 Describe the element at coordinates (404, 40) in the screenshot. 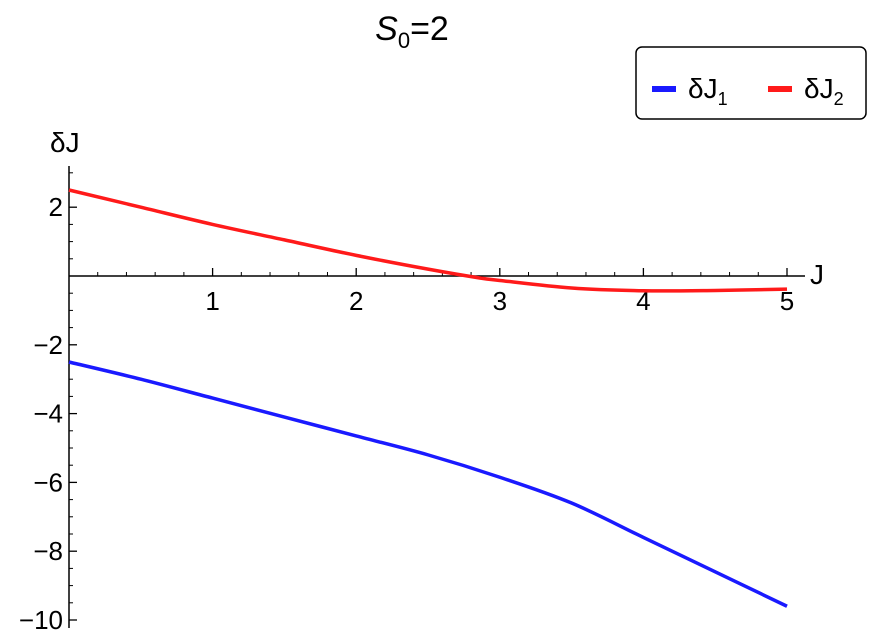

I see `title-subscript: 0` at that location.